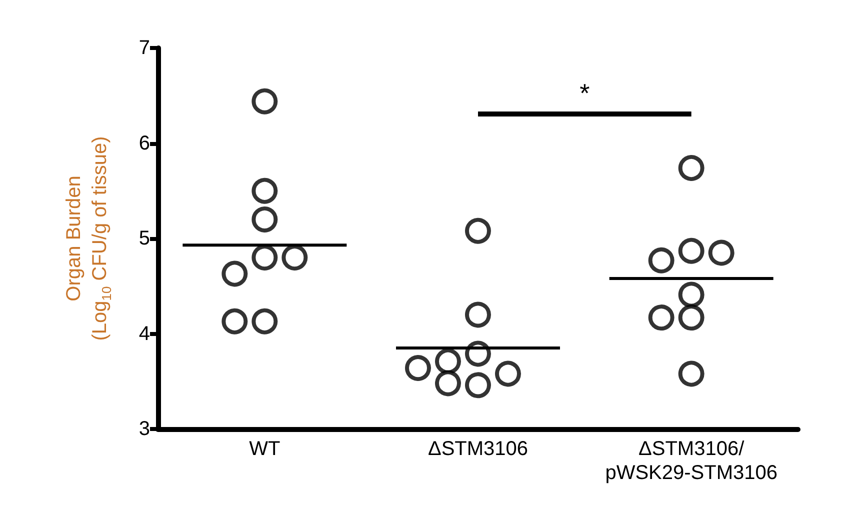 Image resolution: width=846 pixels, height=527 pixels. Describe the element at coordinates (478, 449) in the screenshot. I see `x-tick-label: ΔSTM3106` at that location.